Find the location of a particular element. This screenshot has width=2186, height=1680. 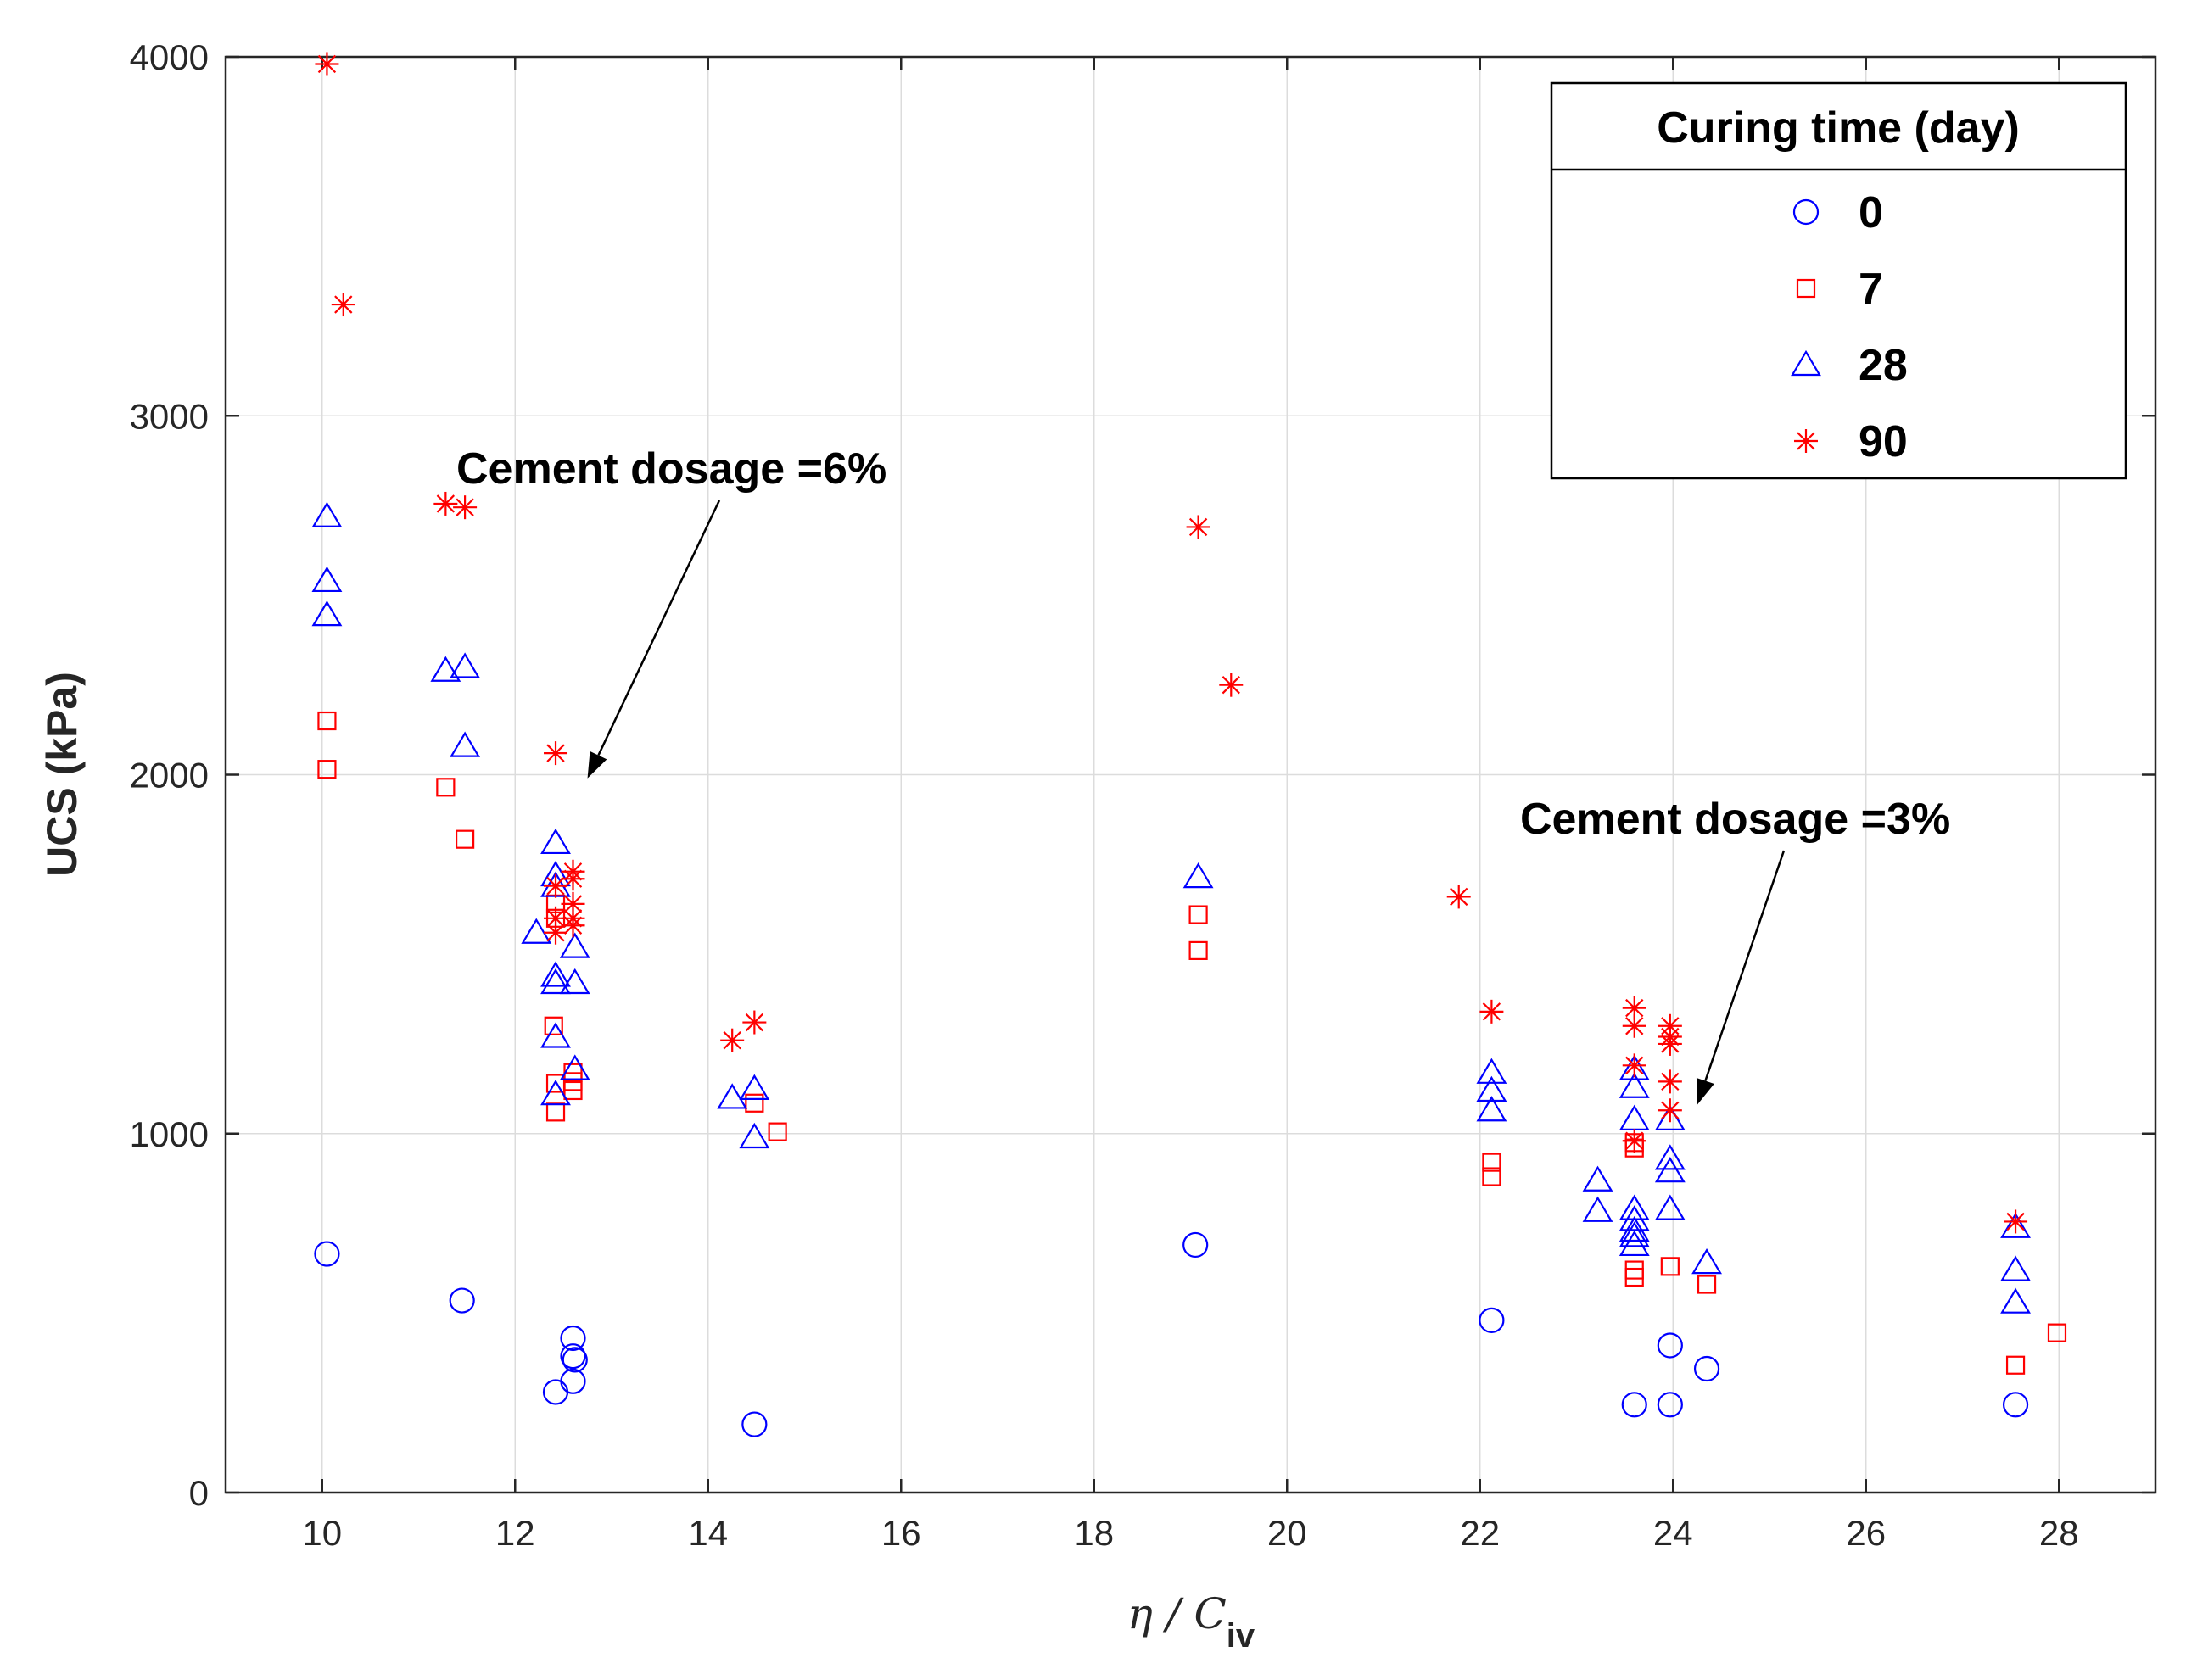

x-axis-title: η / Civ is located at coordinates (1191, 1622).